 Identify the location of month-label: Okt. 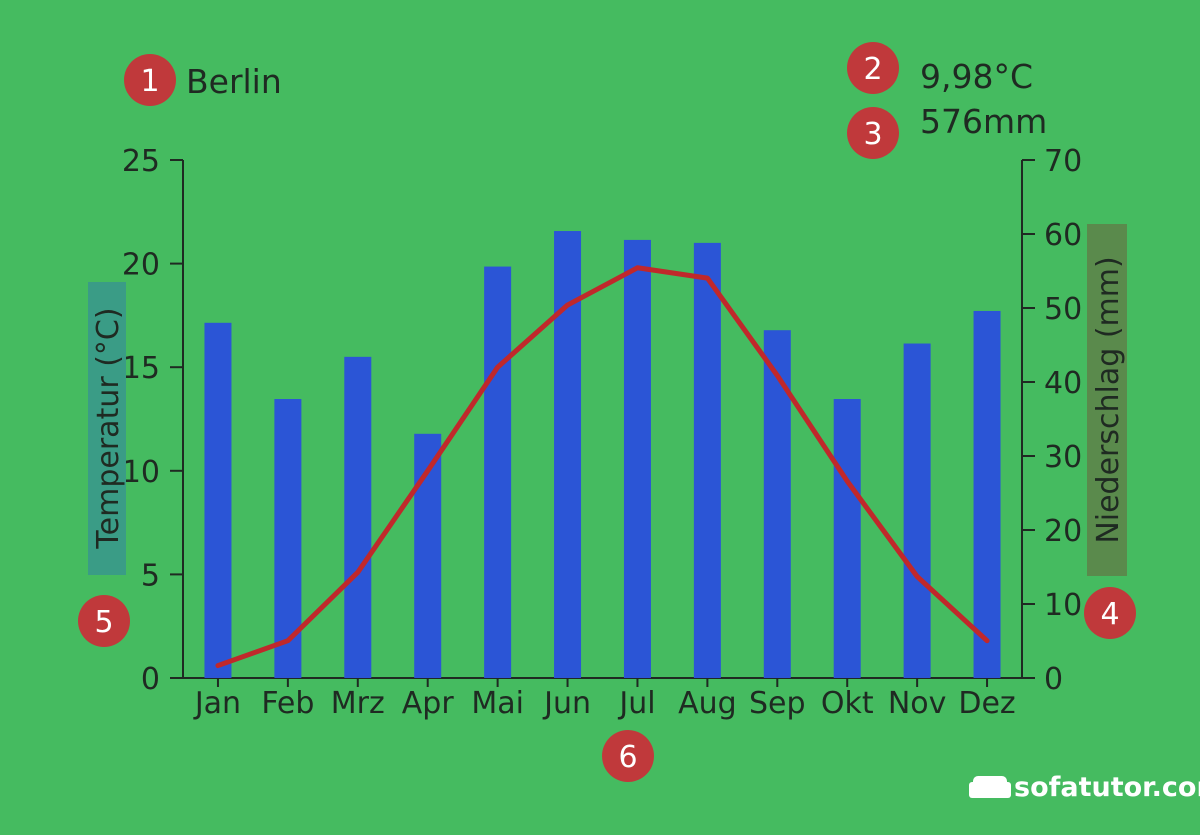
(847, 703).